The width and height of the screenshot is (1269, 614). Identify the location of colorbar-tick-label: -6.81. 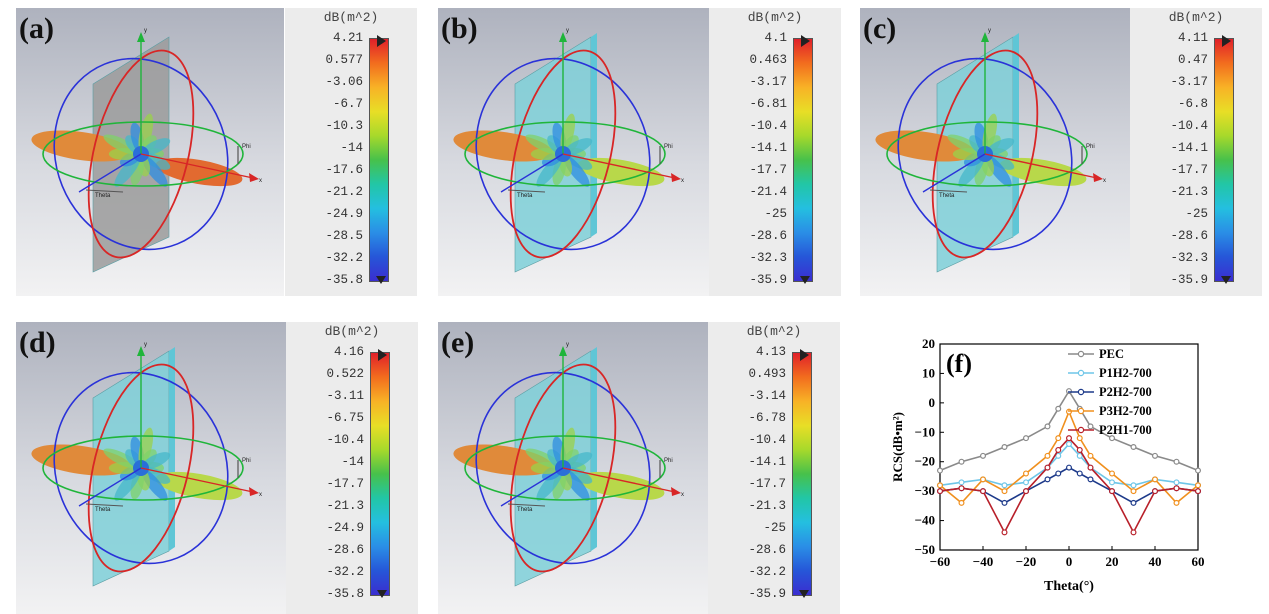
(768, 104).